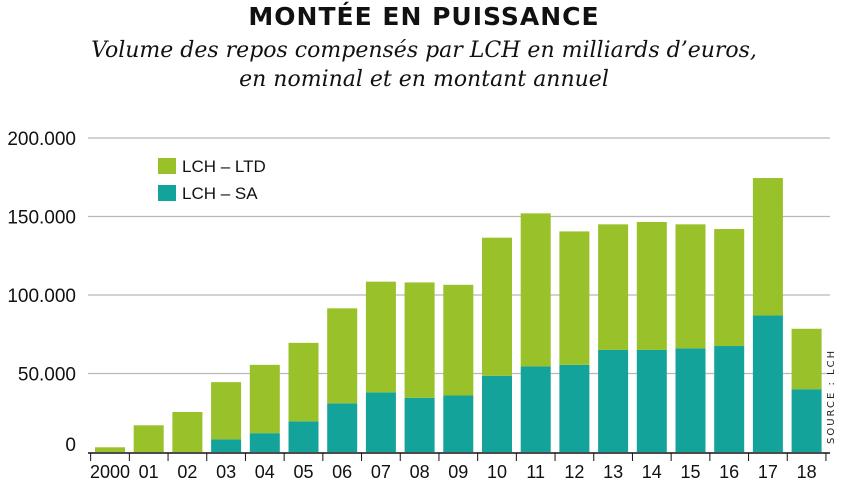 Image resolution: width=848 pixels, height=484 pixels. What do you see at coordinates (41, 218) in the screenshot?
I see `y-tick-label: 150.000` at bounding box center [41, 218].